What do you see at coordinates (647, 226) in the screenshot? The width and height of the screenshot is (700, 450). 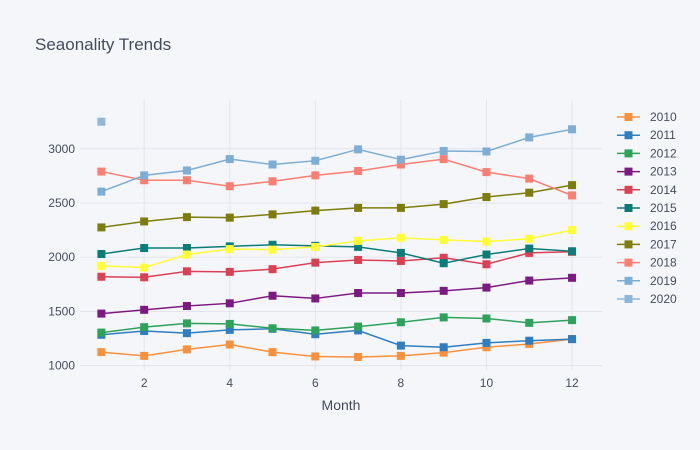 I see `legend-item-2016: 2016` at bounding box center [647, 226].